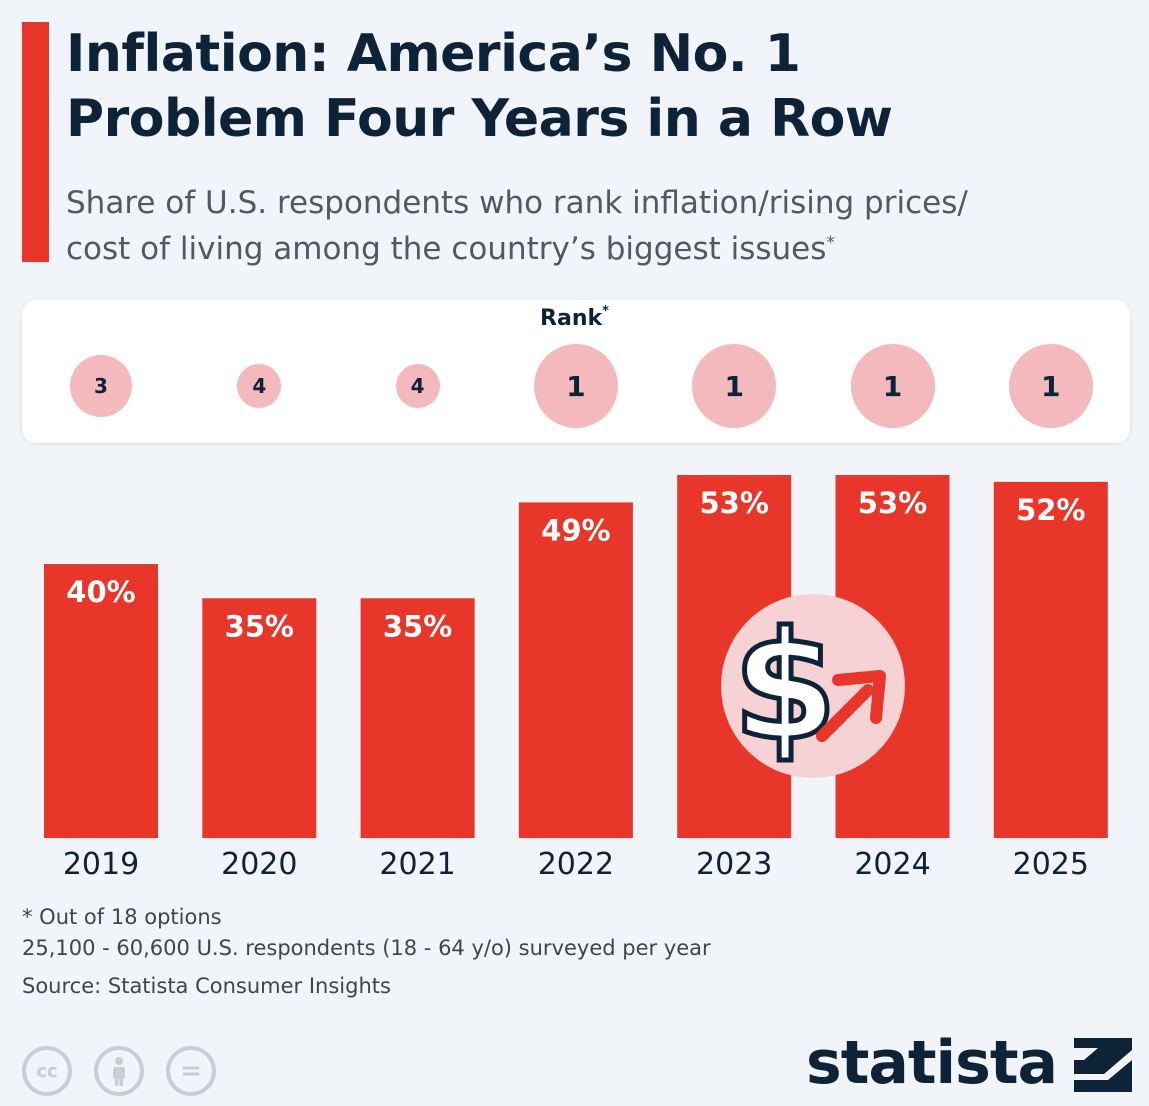  What do you see at coordinates (206, 986) in the screenshot?
I see `footnote-source: Source: Statista Consumer Insights` at bounding box center [206, 986].